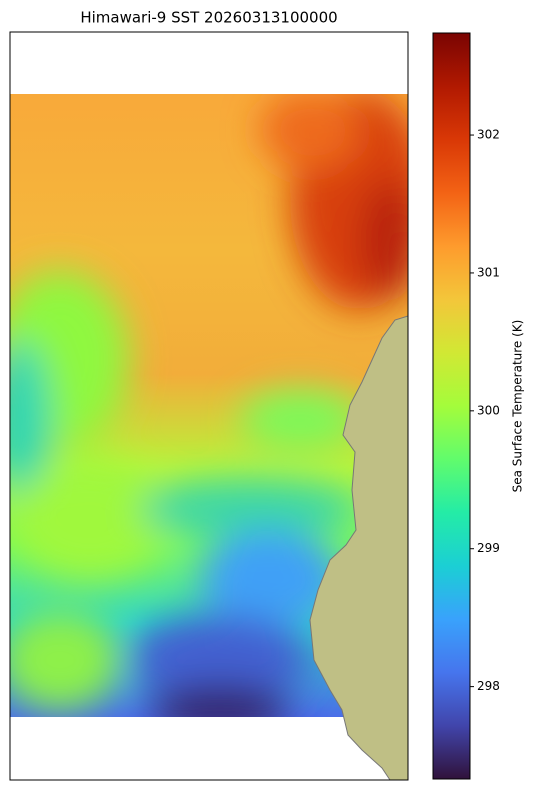  What do you see at coordinates (488, 686) in the screenshot?
I see `colorbar-tick-label: 298` at bounding box center [488, 686].